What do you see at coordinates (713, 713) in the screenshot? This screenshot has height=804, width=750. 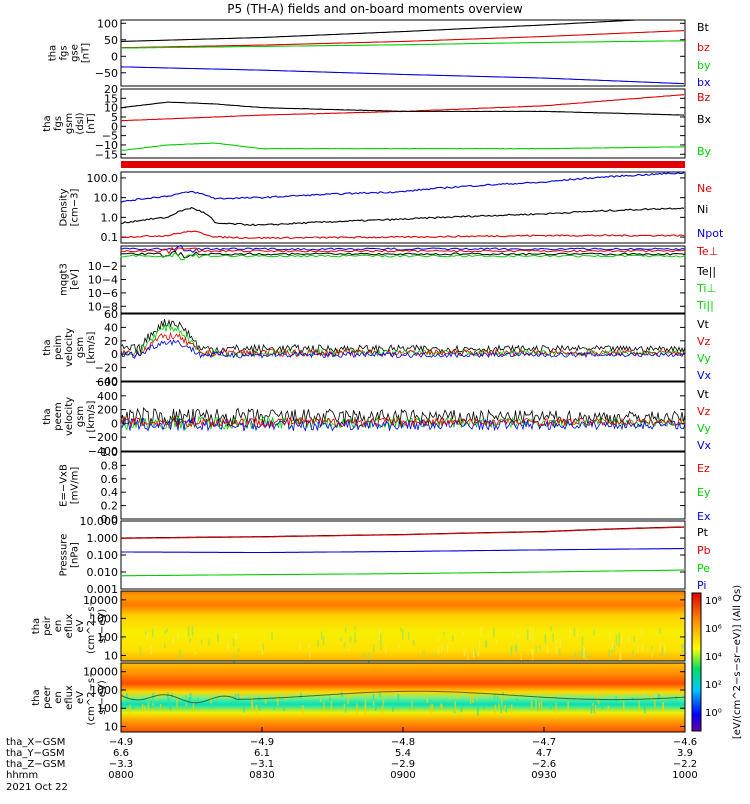 I see `colorbar-tick: 10⁰` at bounding box center [713, 713].